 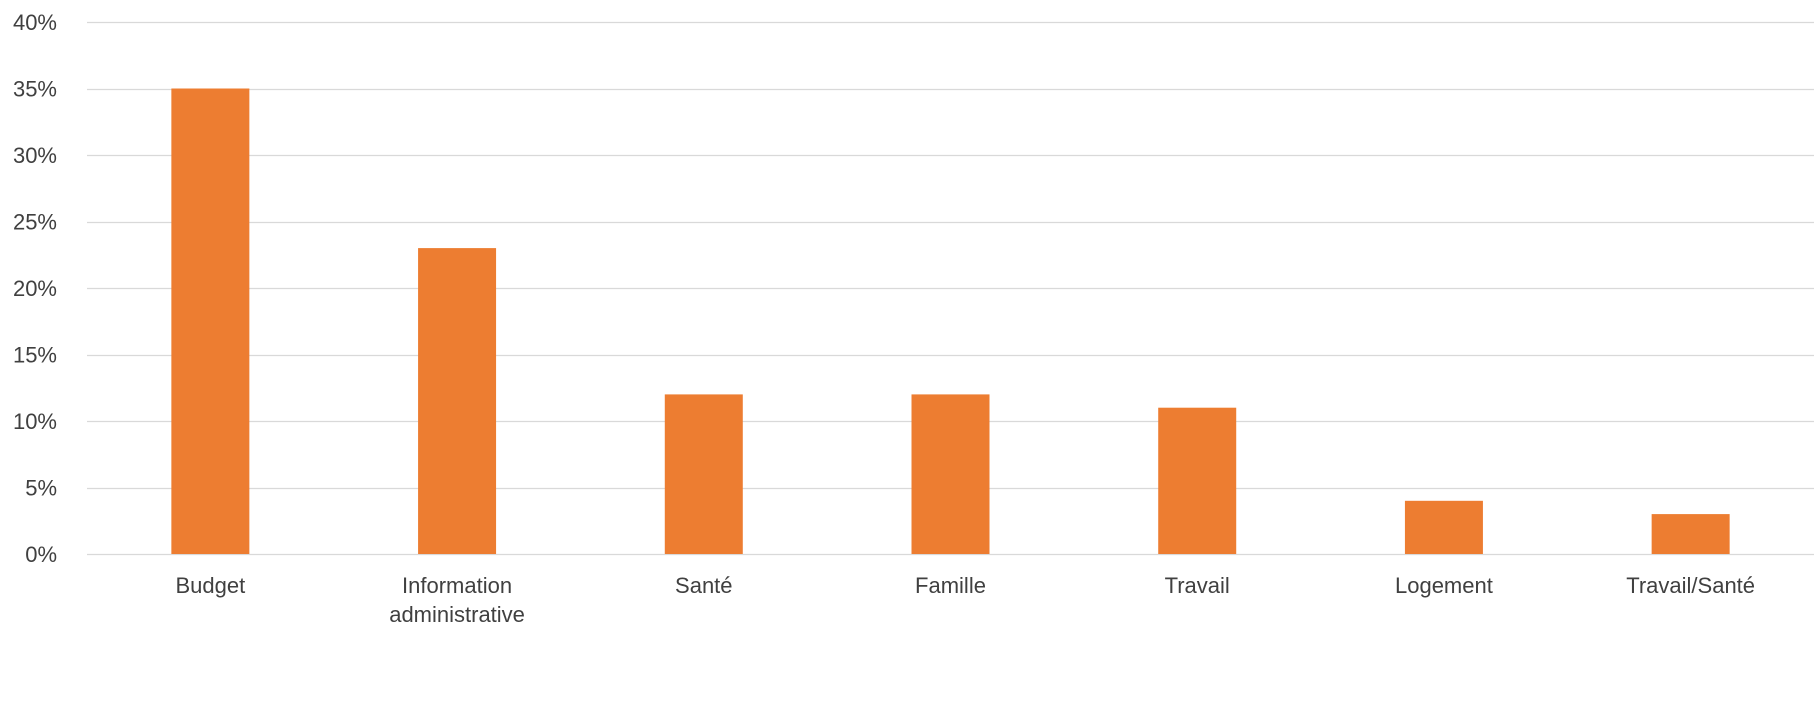 I want to click on y-tick-label: 0%, so click(x=41, y=554).